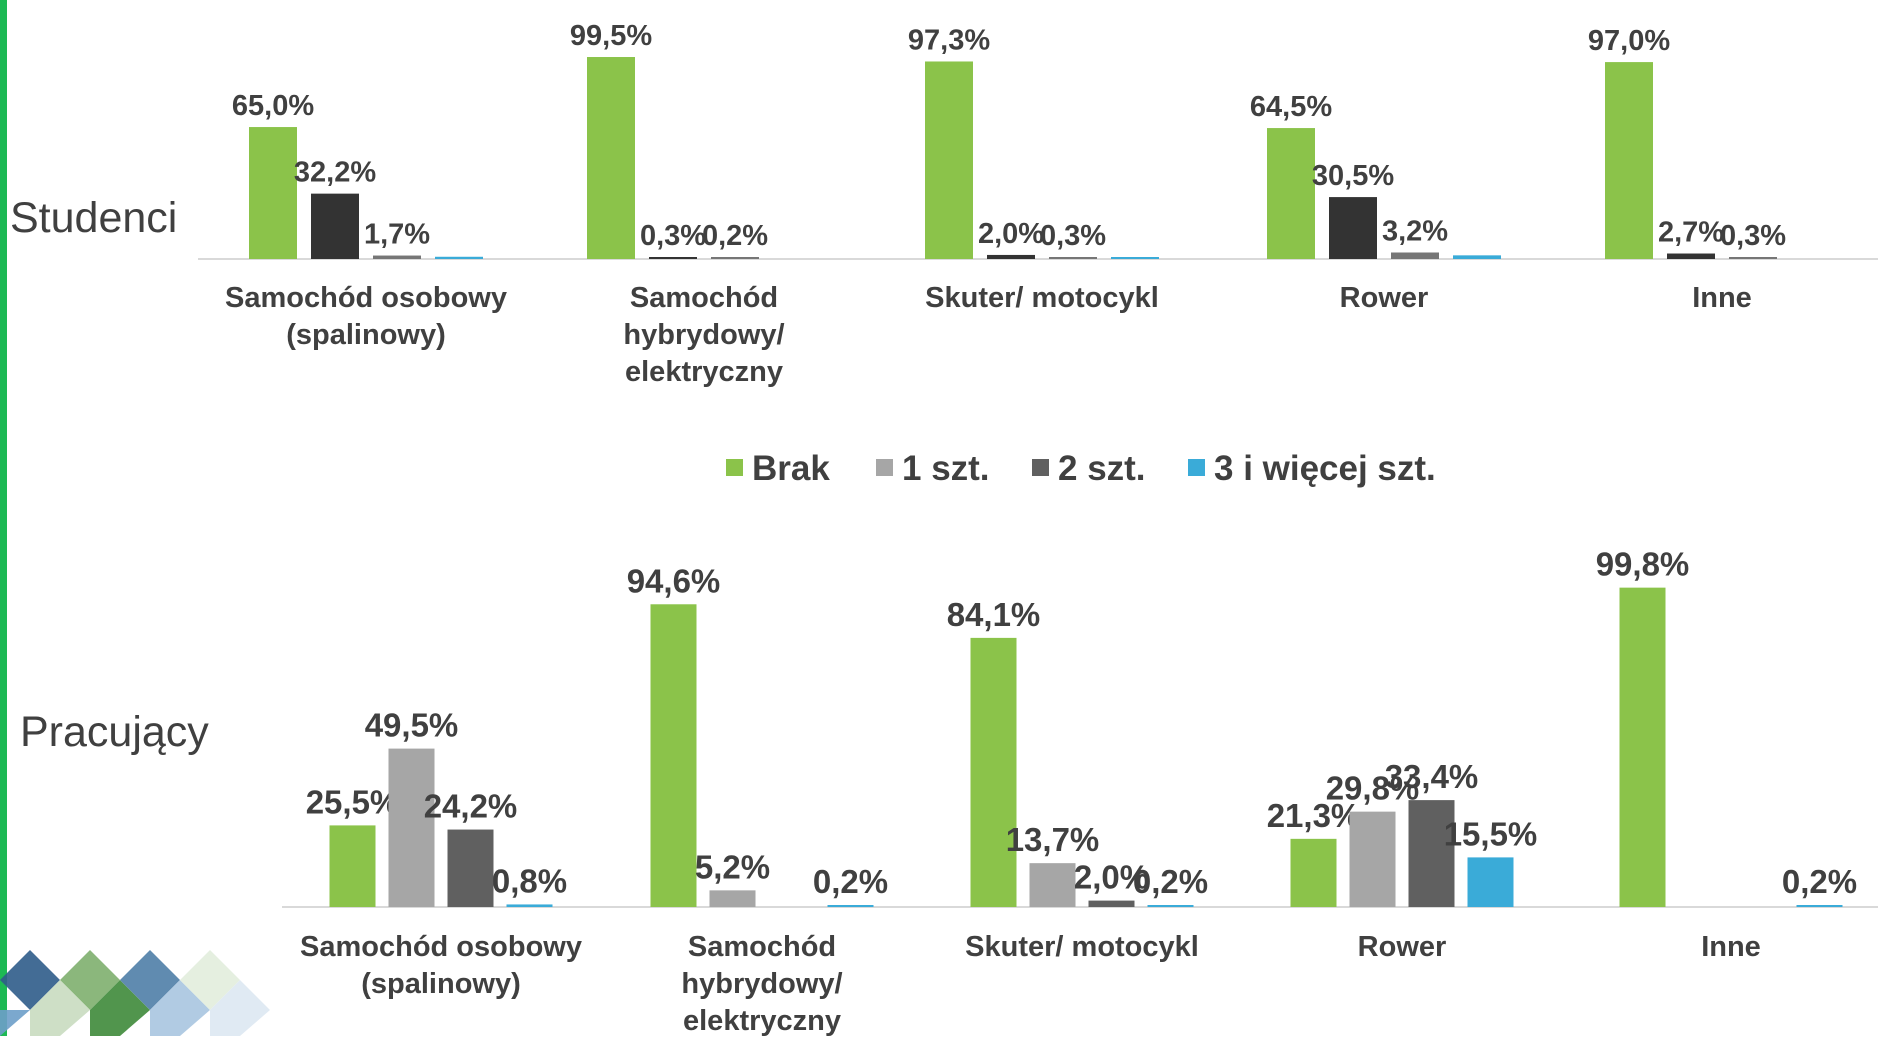  What do you see at coordinates (1491, 833) in the screenshot?
I see `data-label: 15,5%` at bounding box center [1491, 833].